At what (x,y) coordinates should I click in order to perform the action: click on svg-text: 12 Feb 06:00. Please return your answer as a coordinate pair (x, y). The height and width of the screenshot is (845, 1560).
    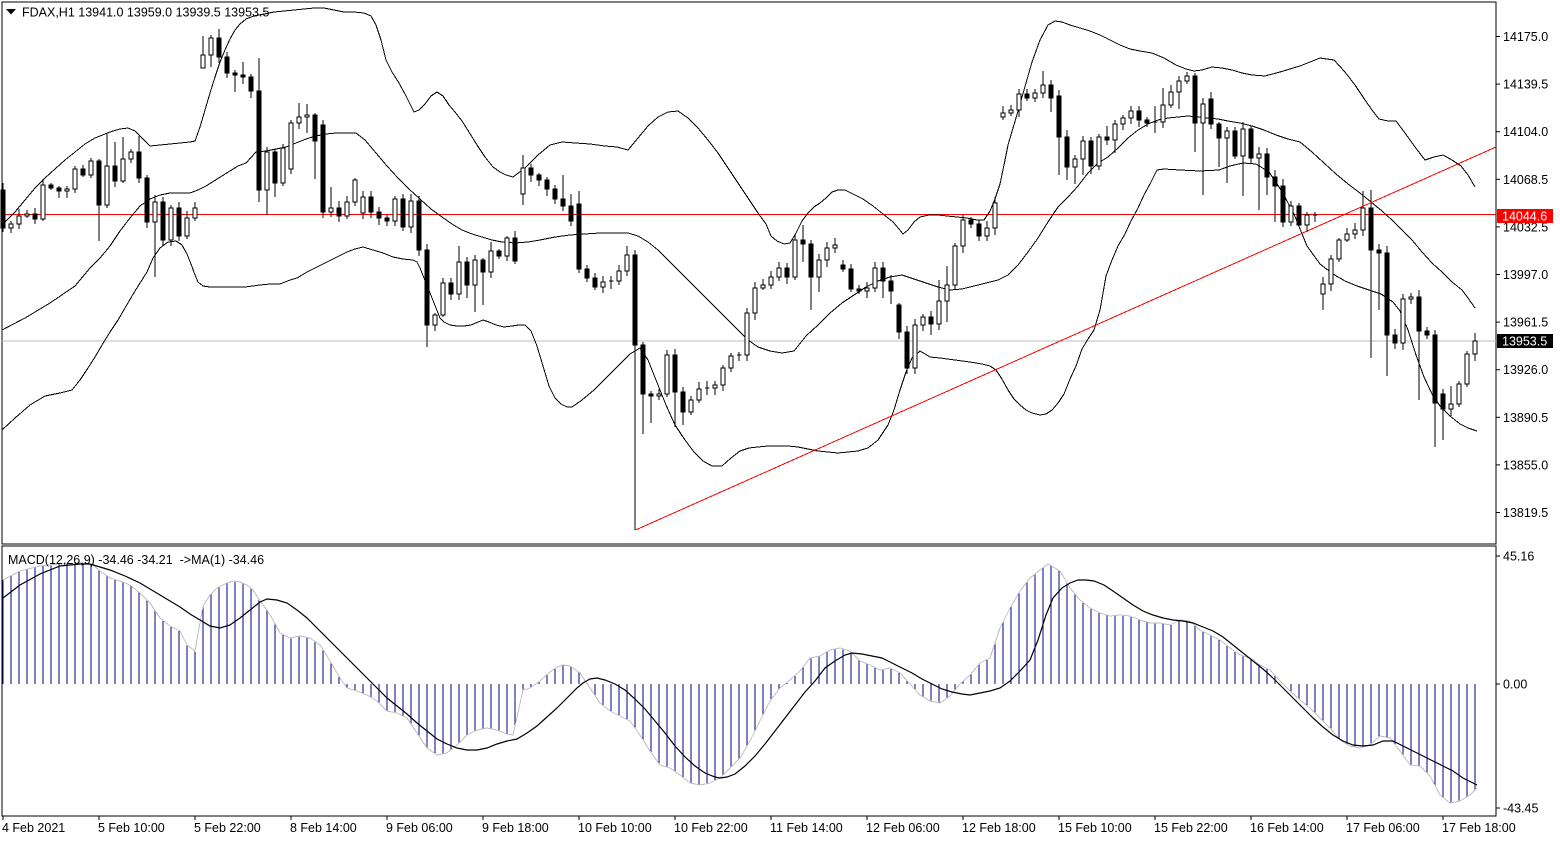
    Looking at the image, I should click on (903, 828).